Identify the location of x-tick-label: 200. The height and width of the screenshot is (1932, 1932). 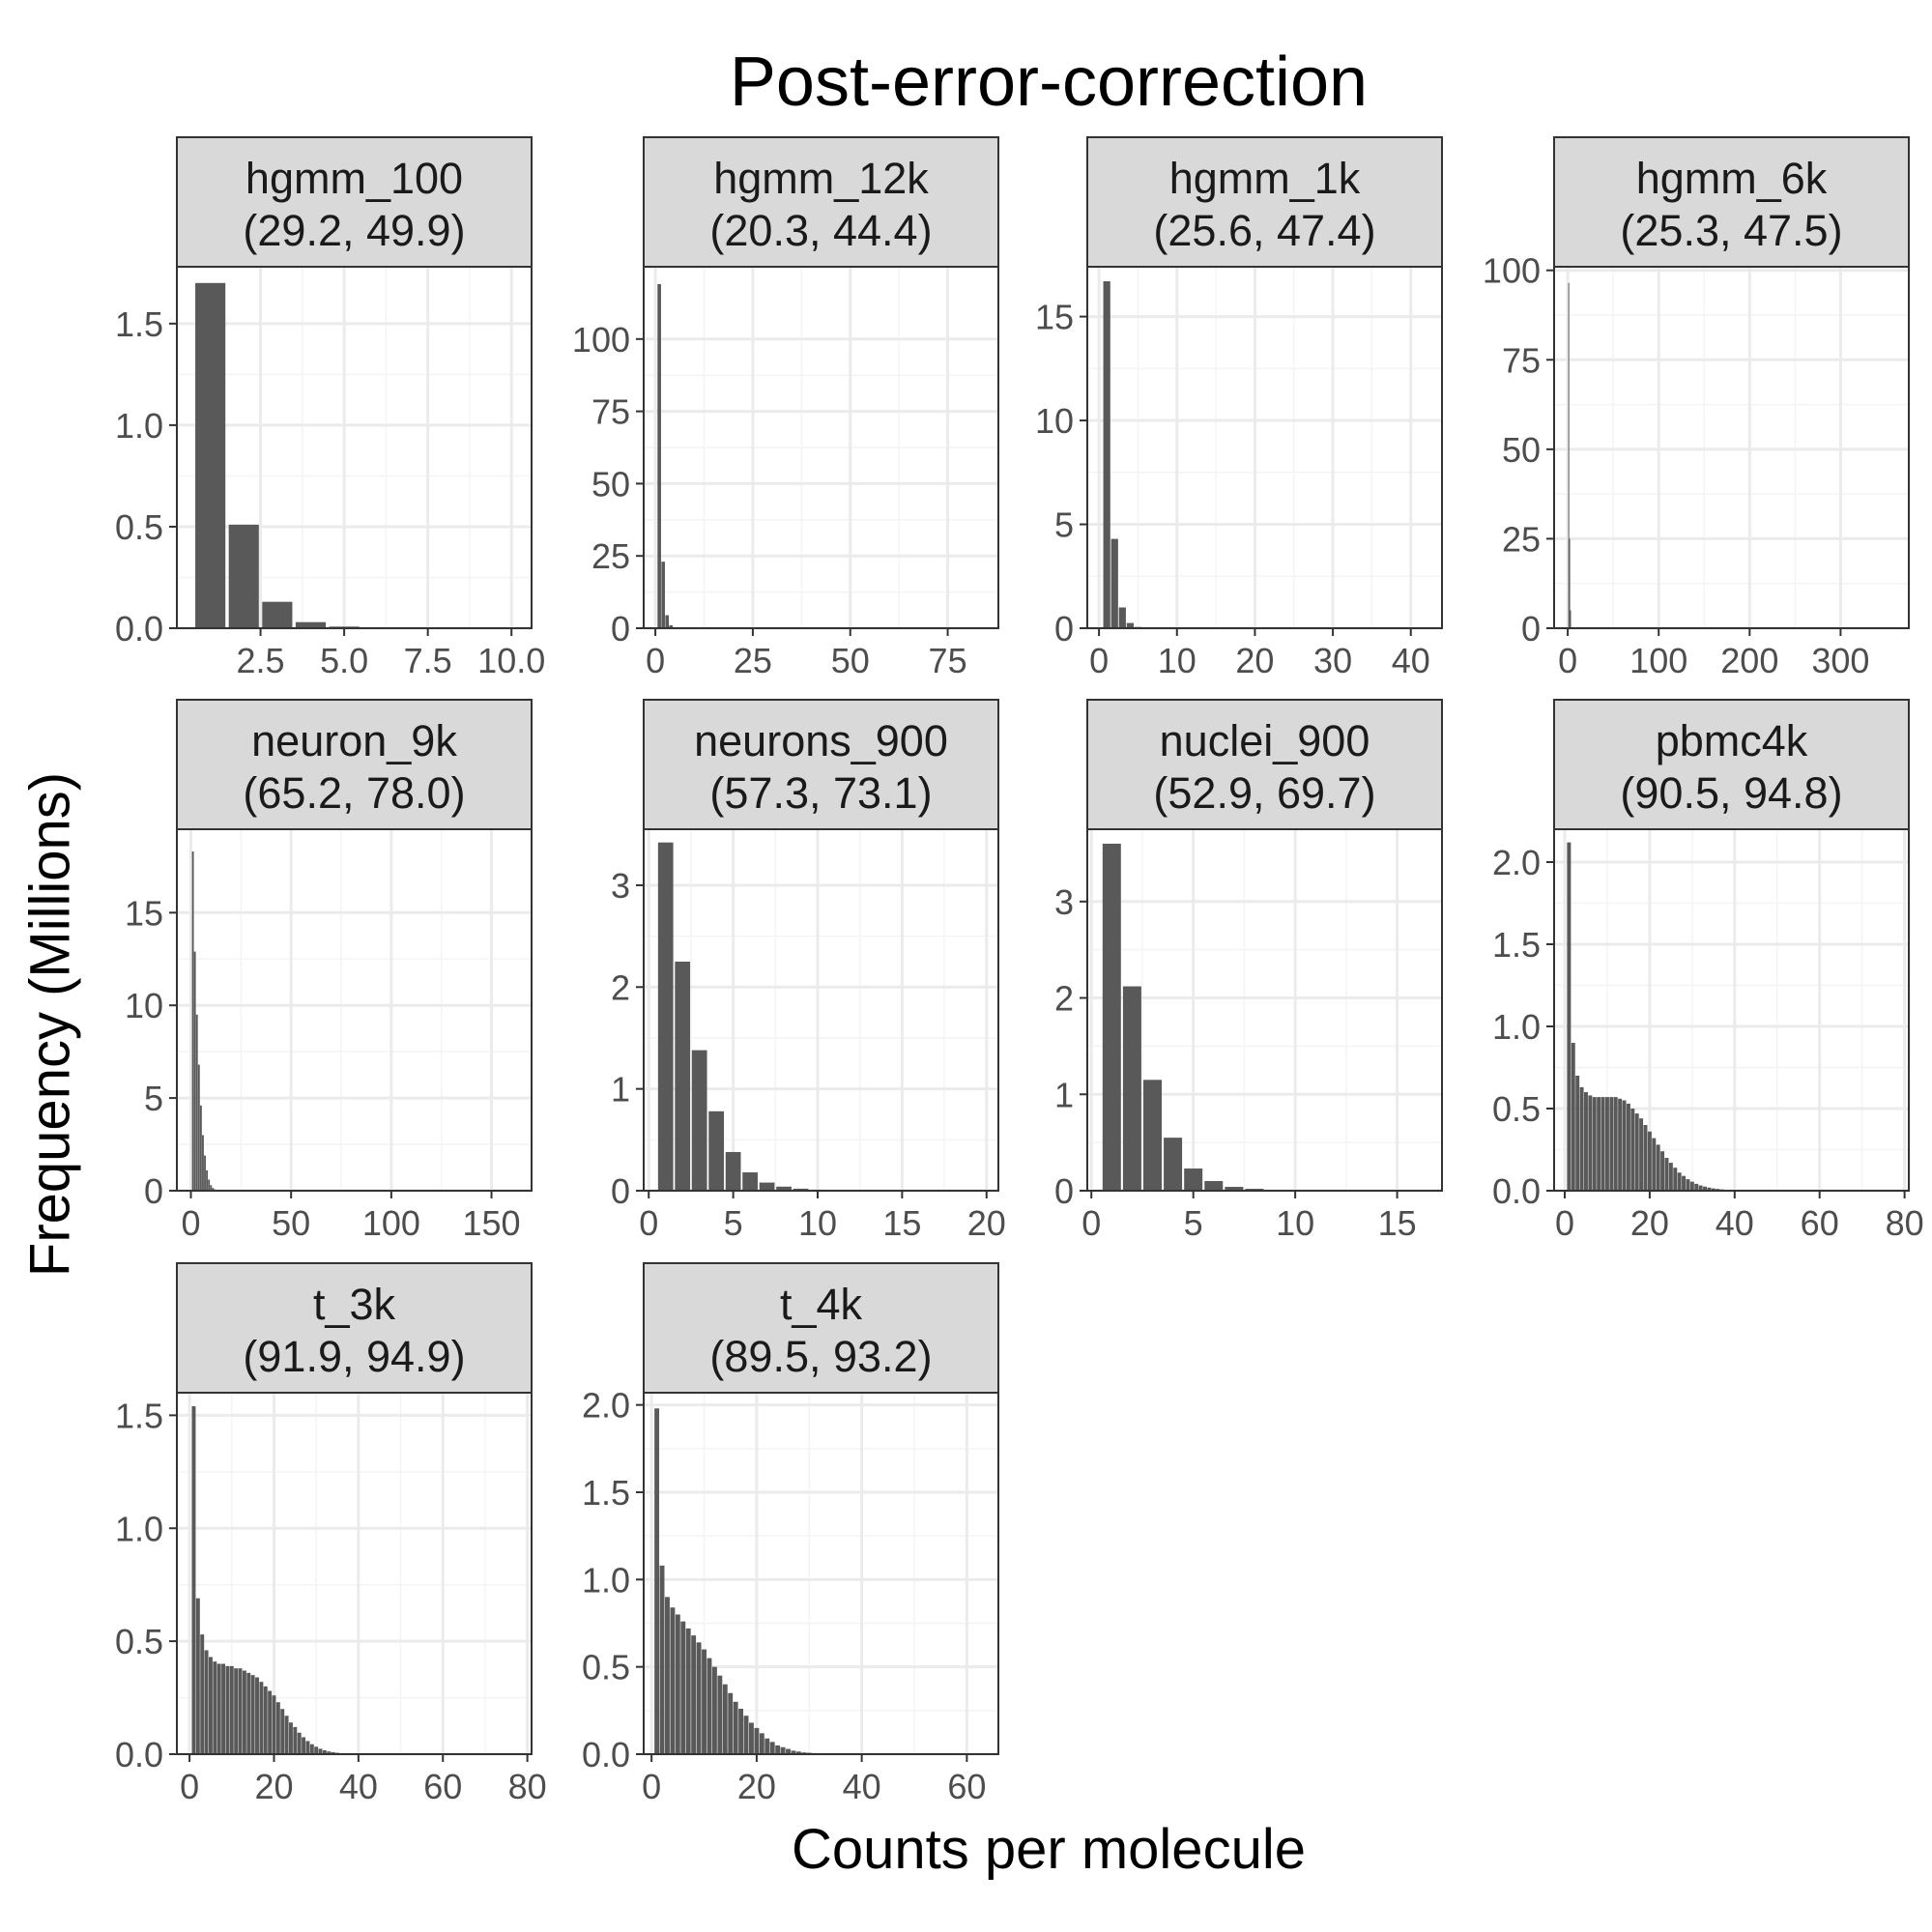
(1749, 660).